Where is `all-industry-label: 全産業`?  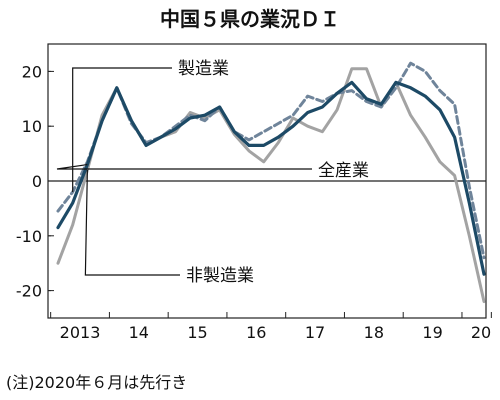
all-industry-label: 全産業 is located at coordinates (343, 171).